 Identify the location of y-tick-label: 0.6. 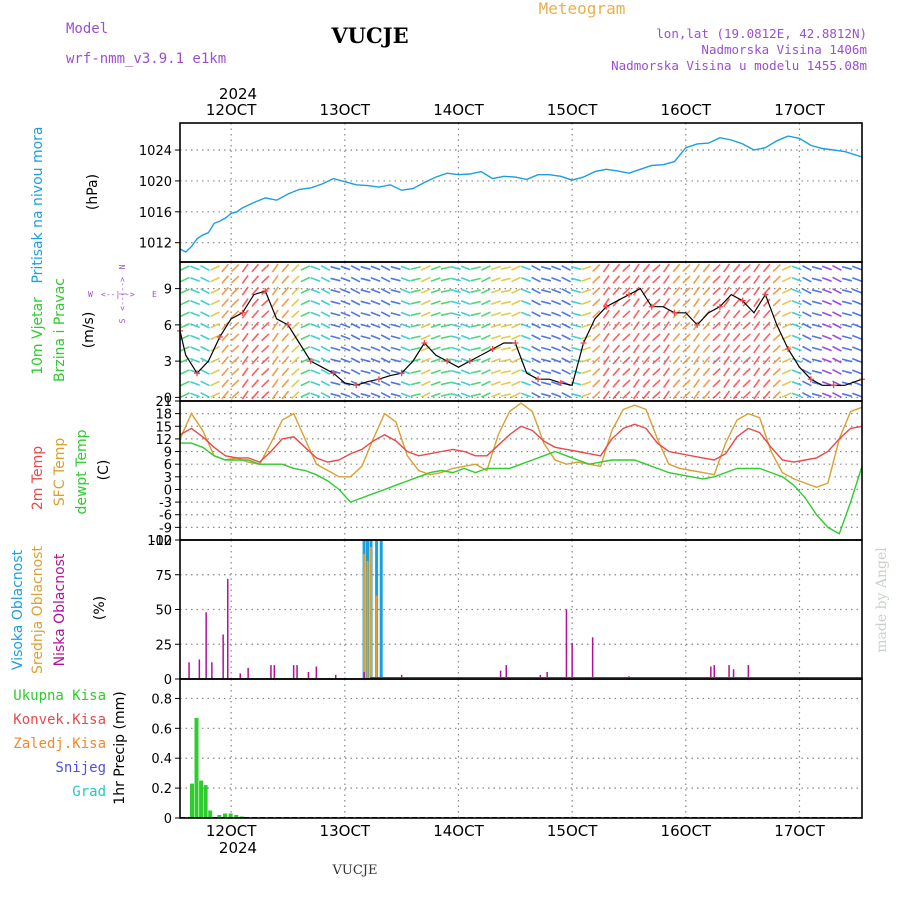
(161, 729).